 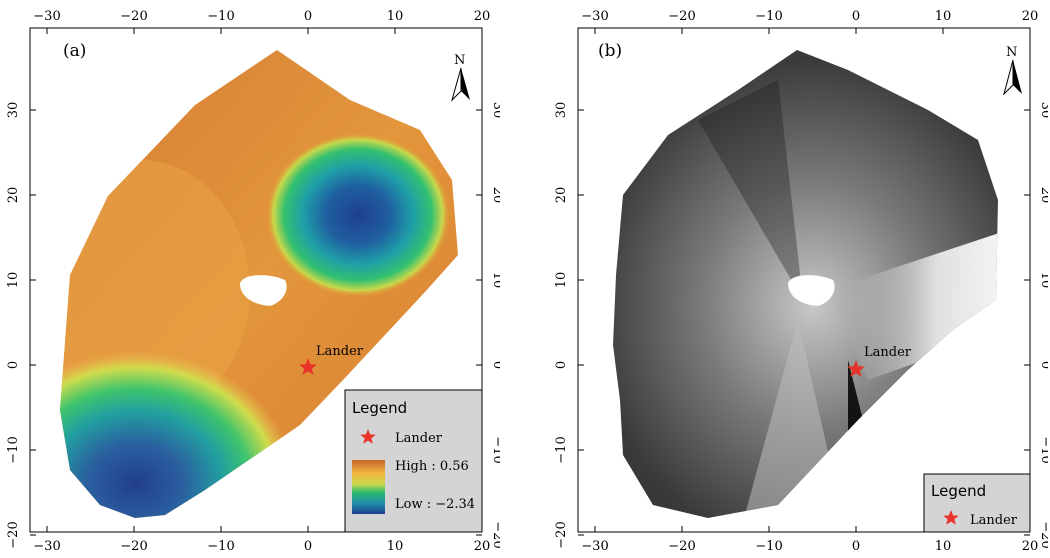 I want to click on legend-high-text: High : 0.56, so click(x=432, y=466).